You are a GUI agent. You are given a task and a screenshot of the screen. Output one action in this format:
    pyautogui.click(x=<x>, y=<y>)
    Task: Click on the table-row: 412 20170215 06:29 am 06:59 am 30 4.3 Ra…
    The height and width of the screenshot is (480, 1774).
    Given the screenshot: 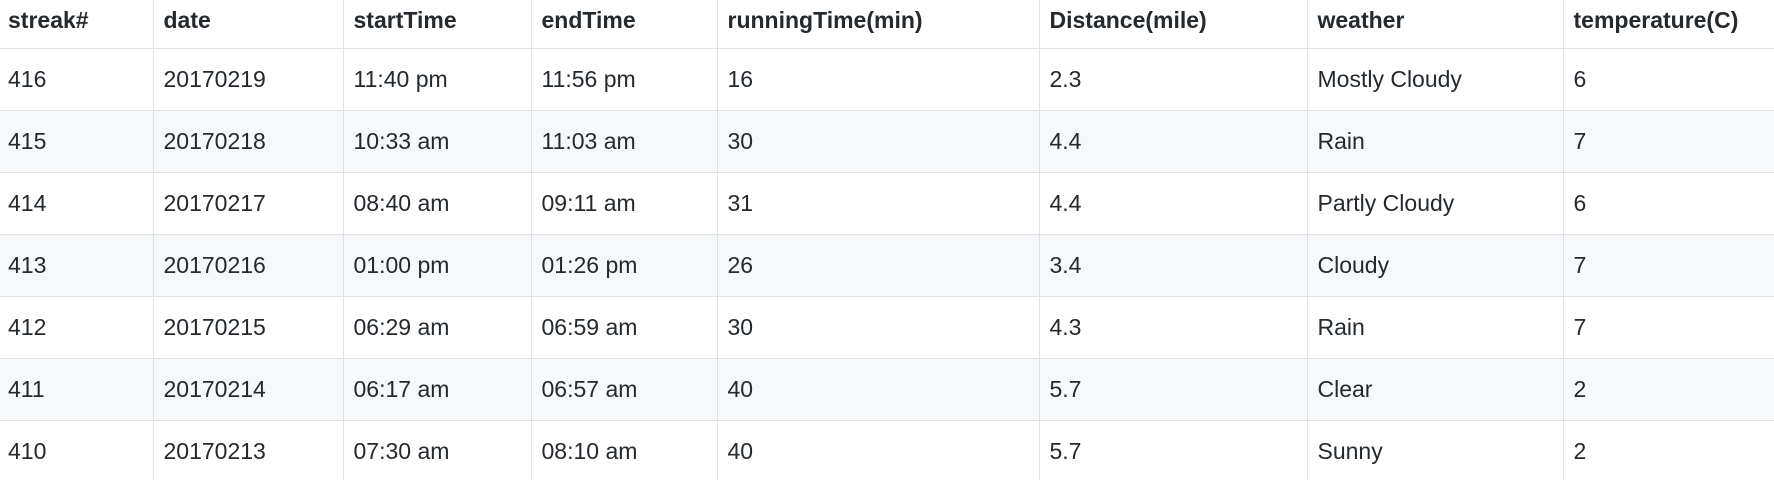 What is the action you would take?
    pyautogui.click(x=887, y=327)
    